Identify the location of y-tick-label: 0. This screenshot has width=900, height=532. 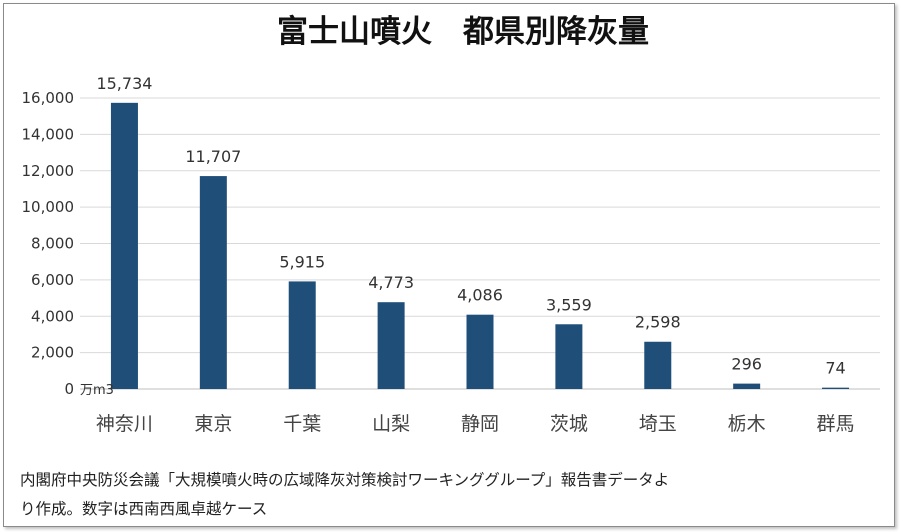
(69, 389).